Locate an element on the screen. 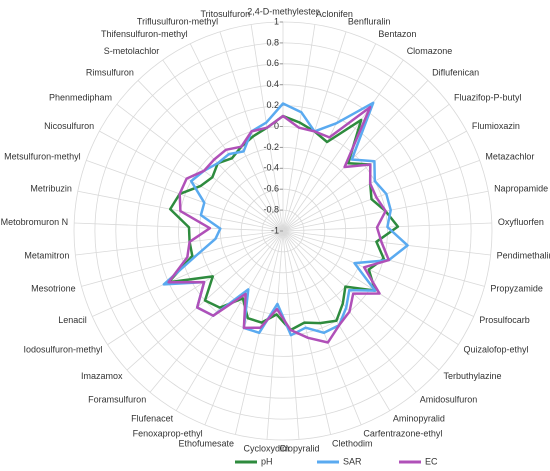  category-label: S-metolachlor is located at coordinates (132, 51).